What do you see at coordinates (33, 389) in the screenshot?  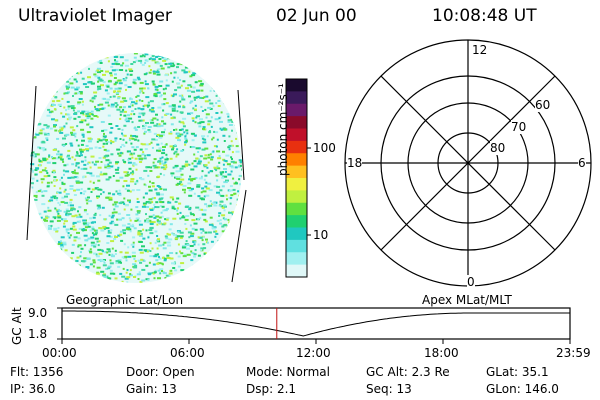 I see `info-ip: IP: 36.0` at bounding box center [33, 389].